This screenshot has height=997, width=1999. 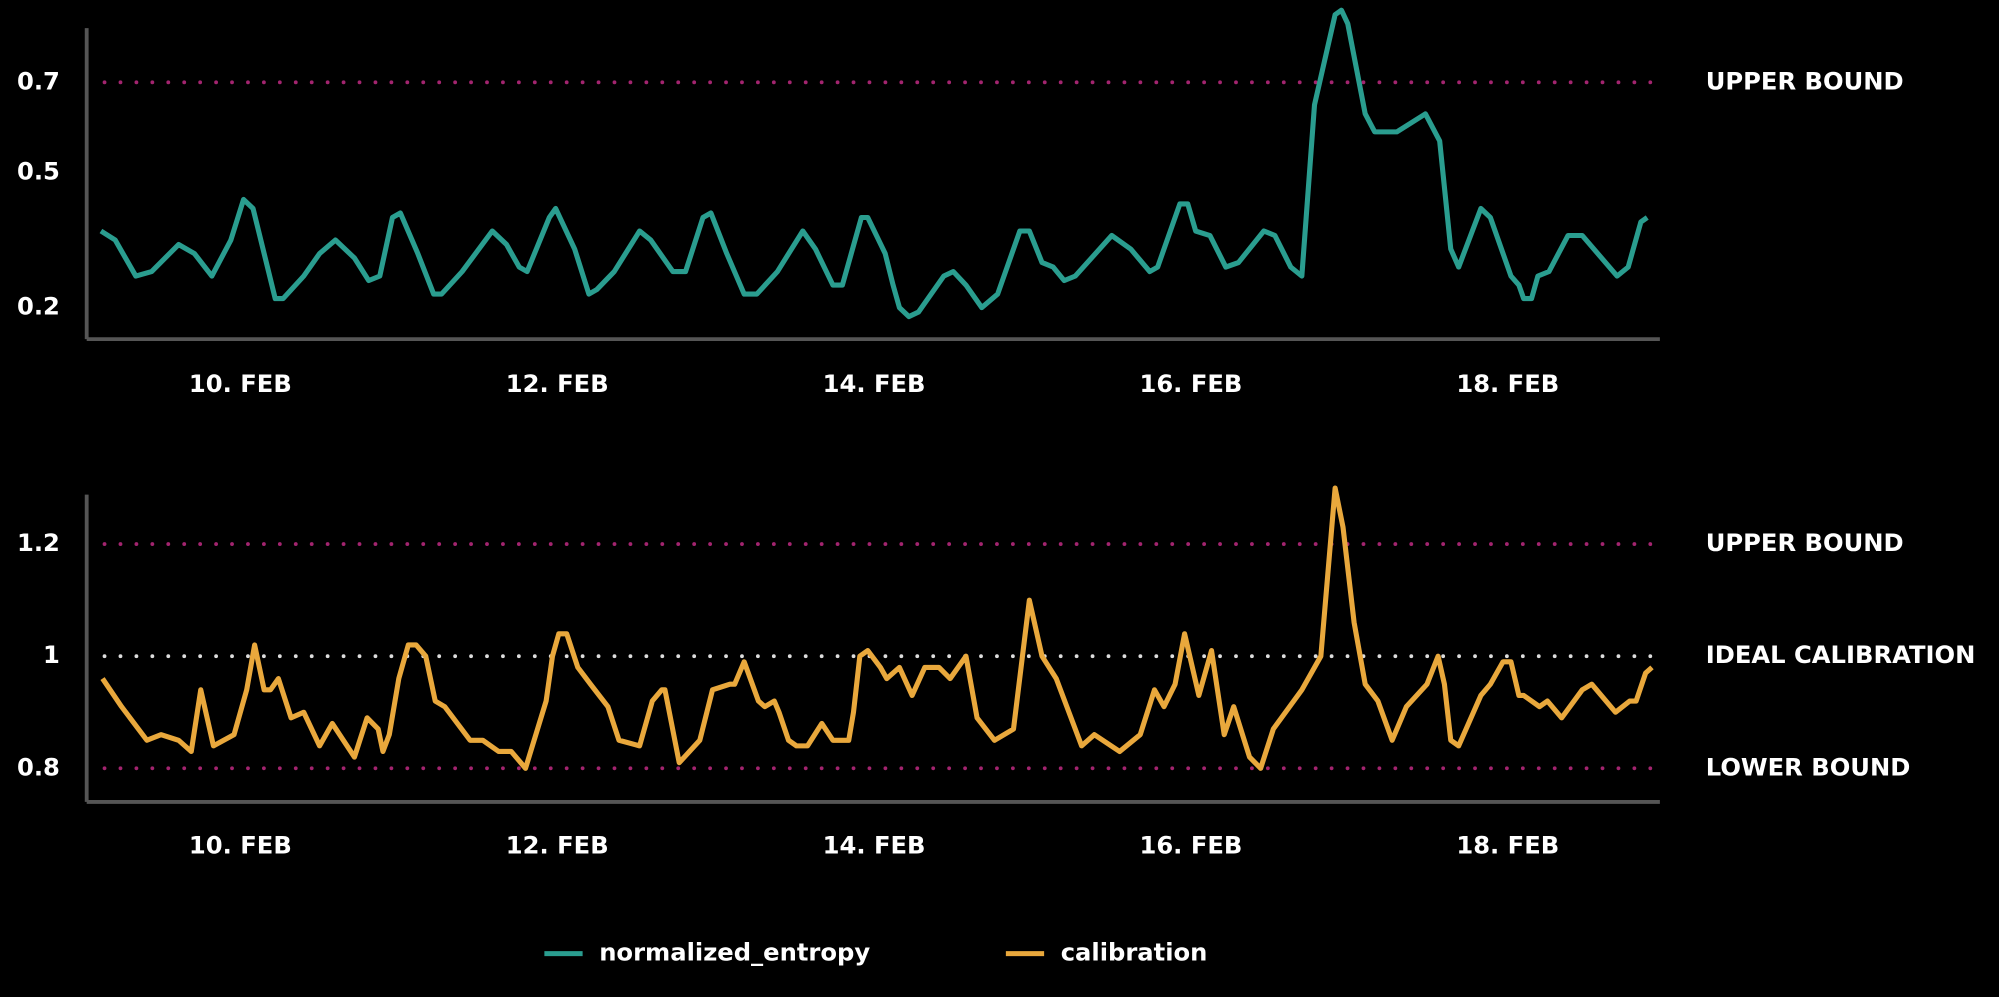 I want to click on y-tick-label: 0.5, so click(x=38, y=171).